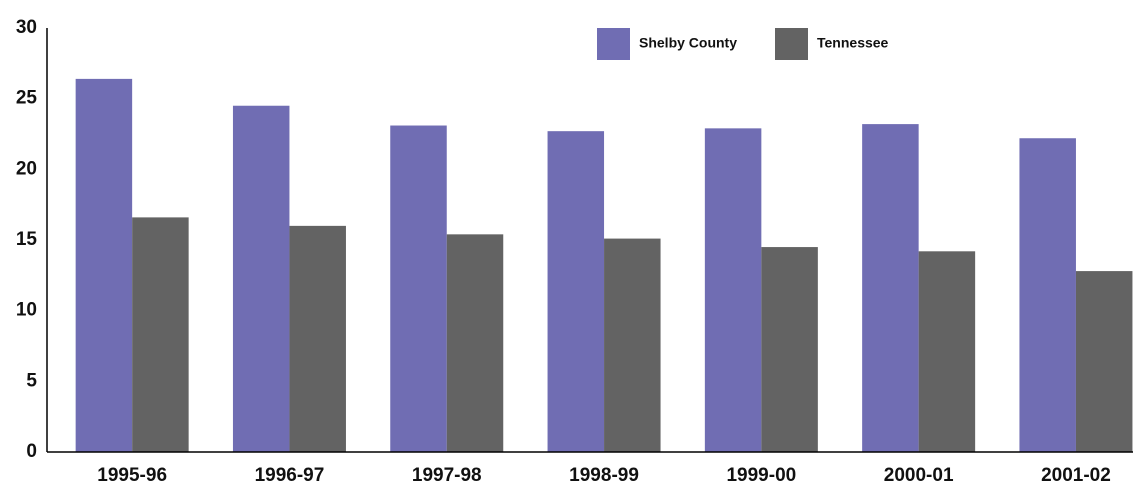 This screenshot has width=1143, height=489. I want to click on x-tick-label: 1996-97, so click(290, 475).